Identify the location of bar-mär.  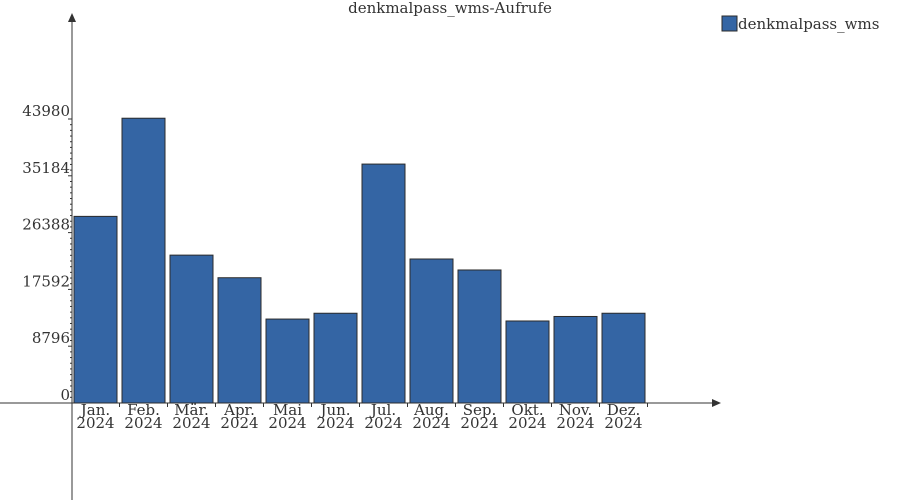
(191, 329).